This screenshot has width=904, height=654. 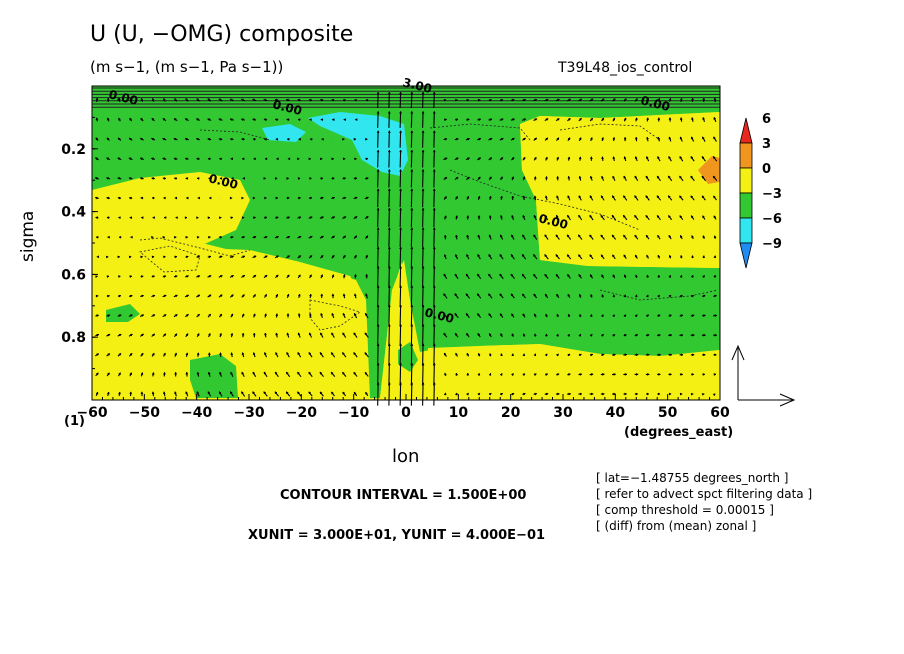 I want to click on x-tick-label: 50, so click(x=668, y=413).